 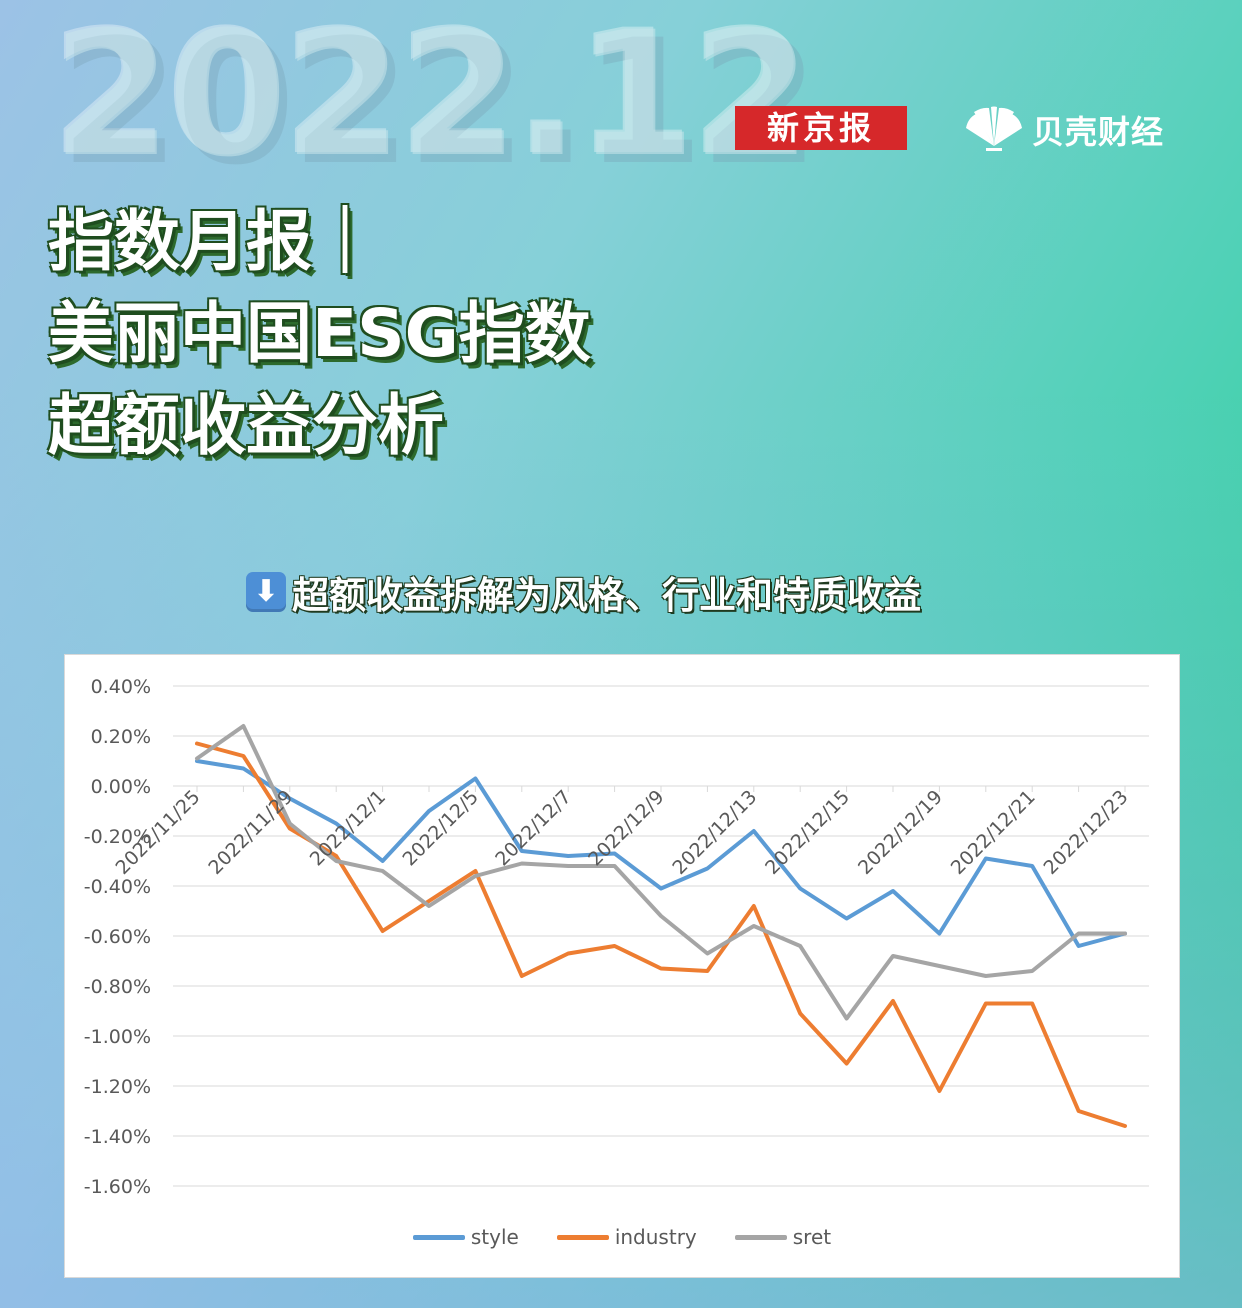 I want to click on legend-label: sret, so click(x=812, y=1237).